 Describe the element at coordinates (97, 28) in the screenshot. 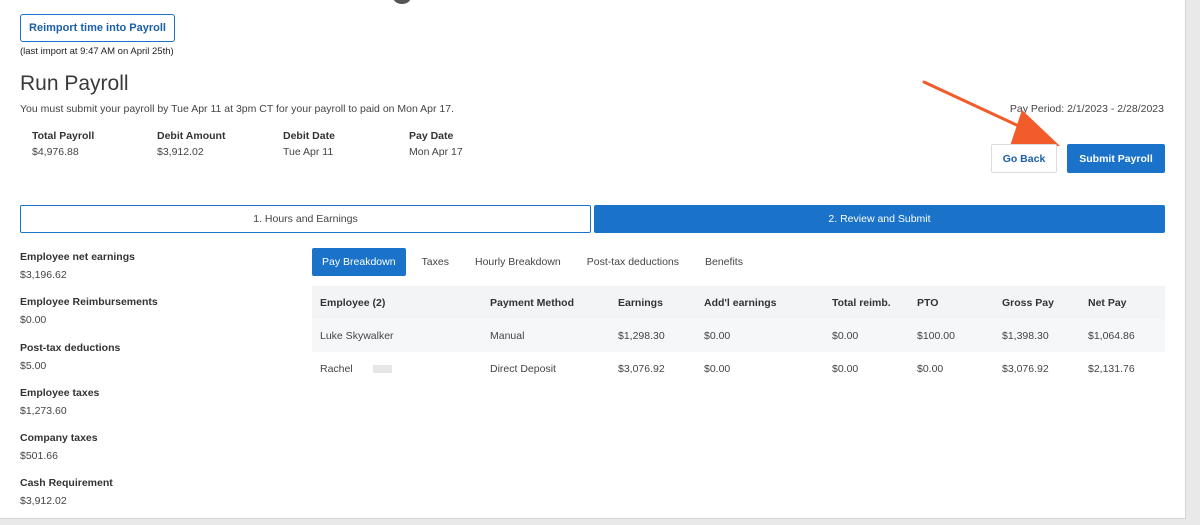

I see `reimport-button: Reimport time into Payroll` at that location.